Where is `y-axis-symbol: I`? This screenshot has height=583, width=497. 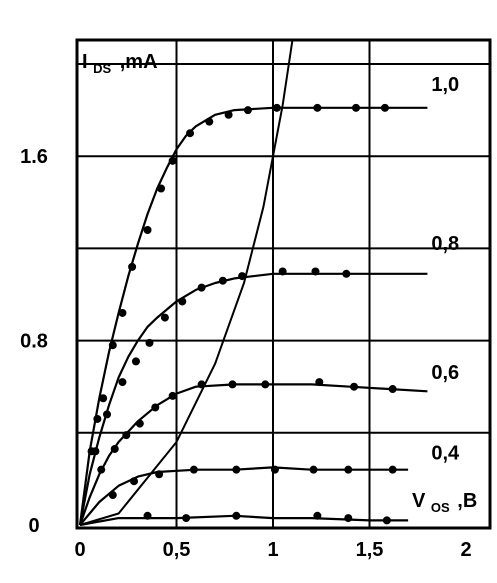 y-axis-symbol: I is located at coordinates (85, 62).